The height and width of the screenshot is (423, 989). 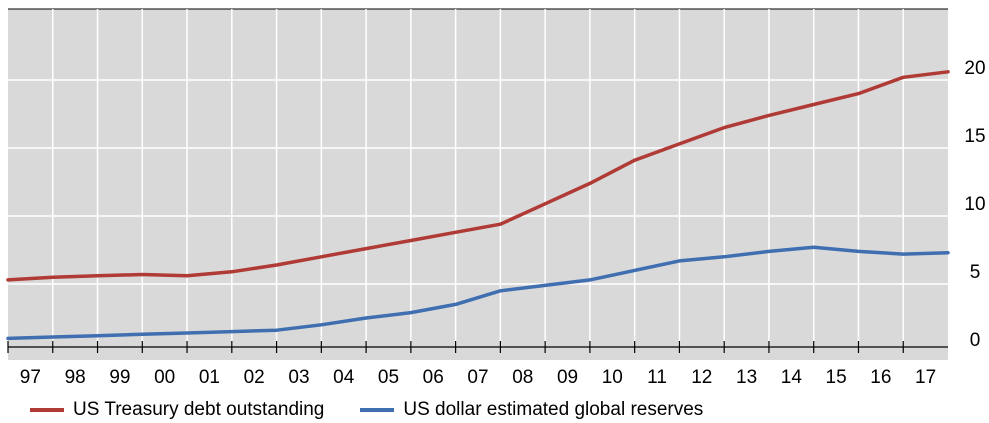 I want to click on x-tick-label: 12, so click(x=701, y=377).